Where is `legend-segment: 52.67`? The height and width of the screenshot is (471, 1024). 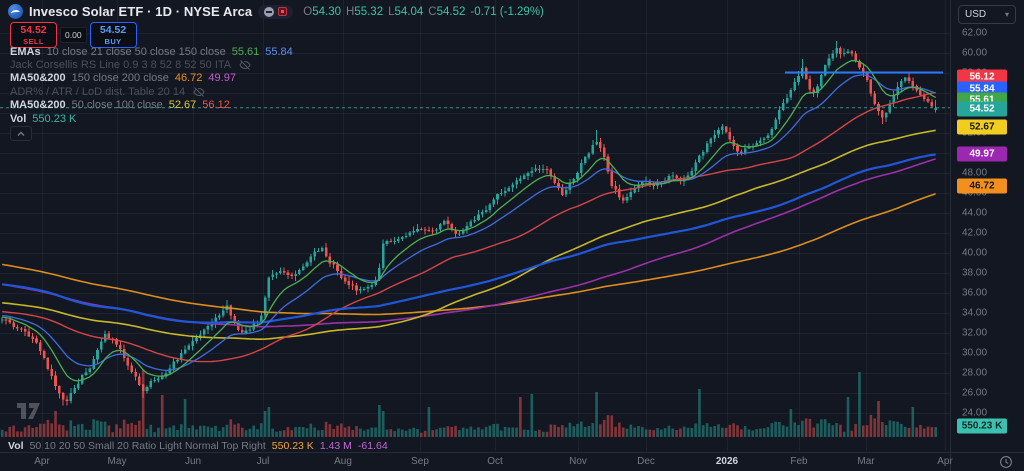 legend-segment: 52.67 is located at coordinates (182, 105).